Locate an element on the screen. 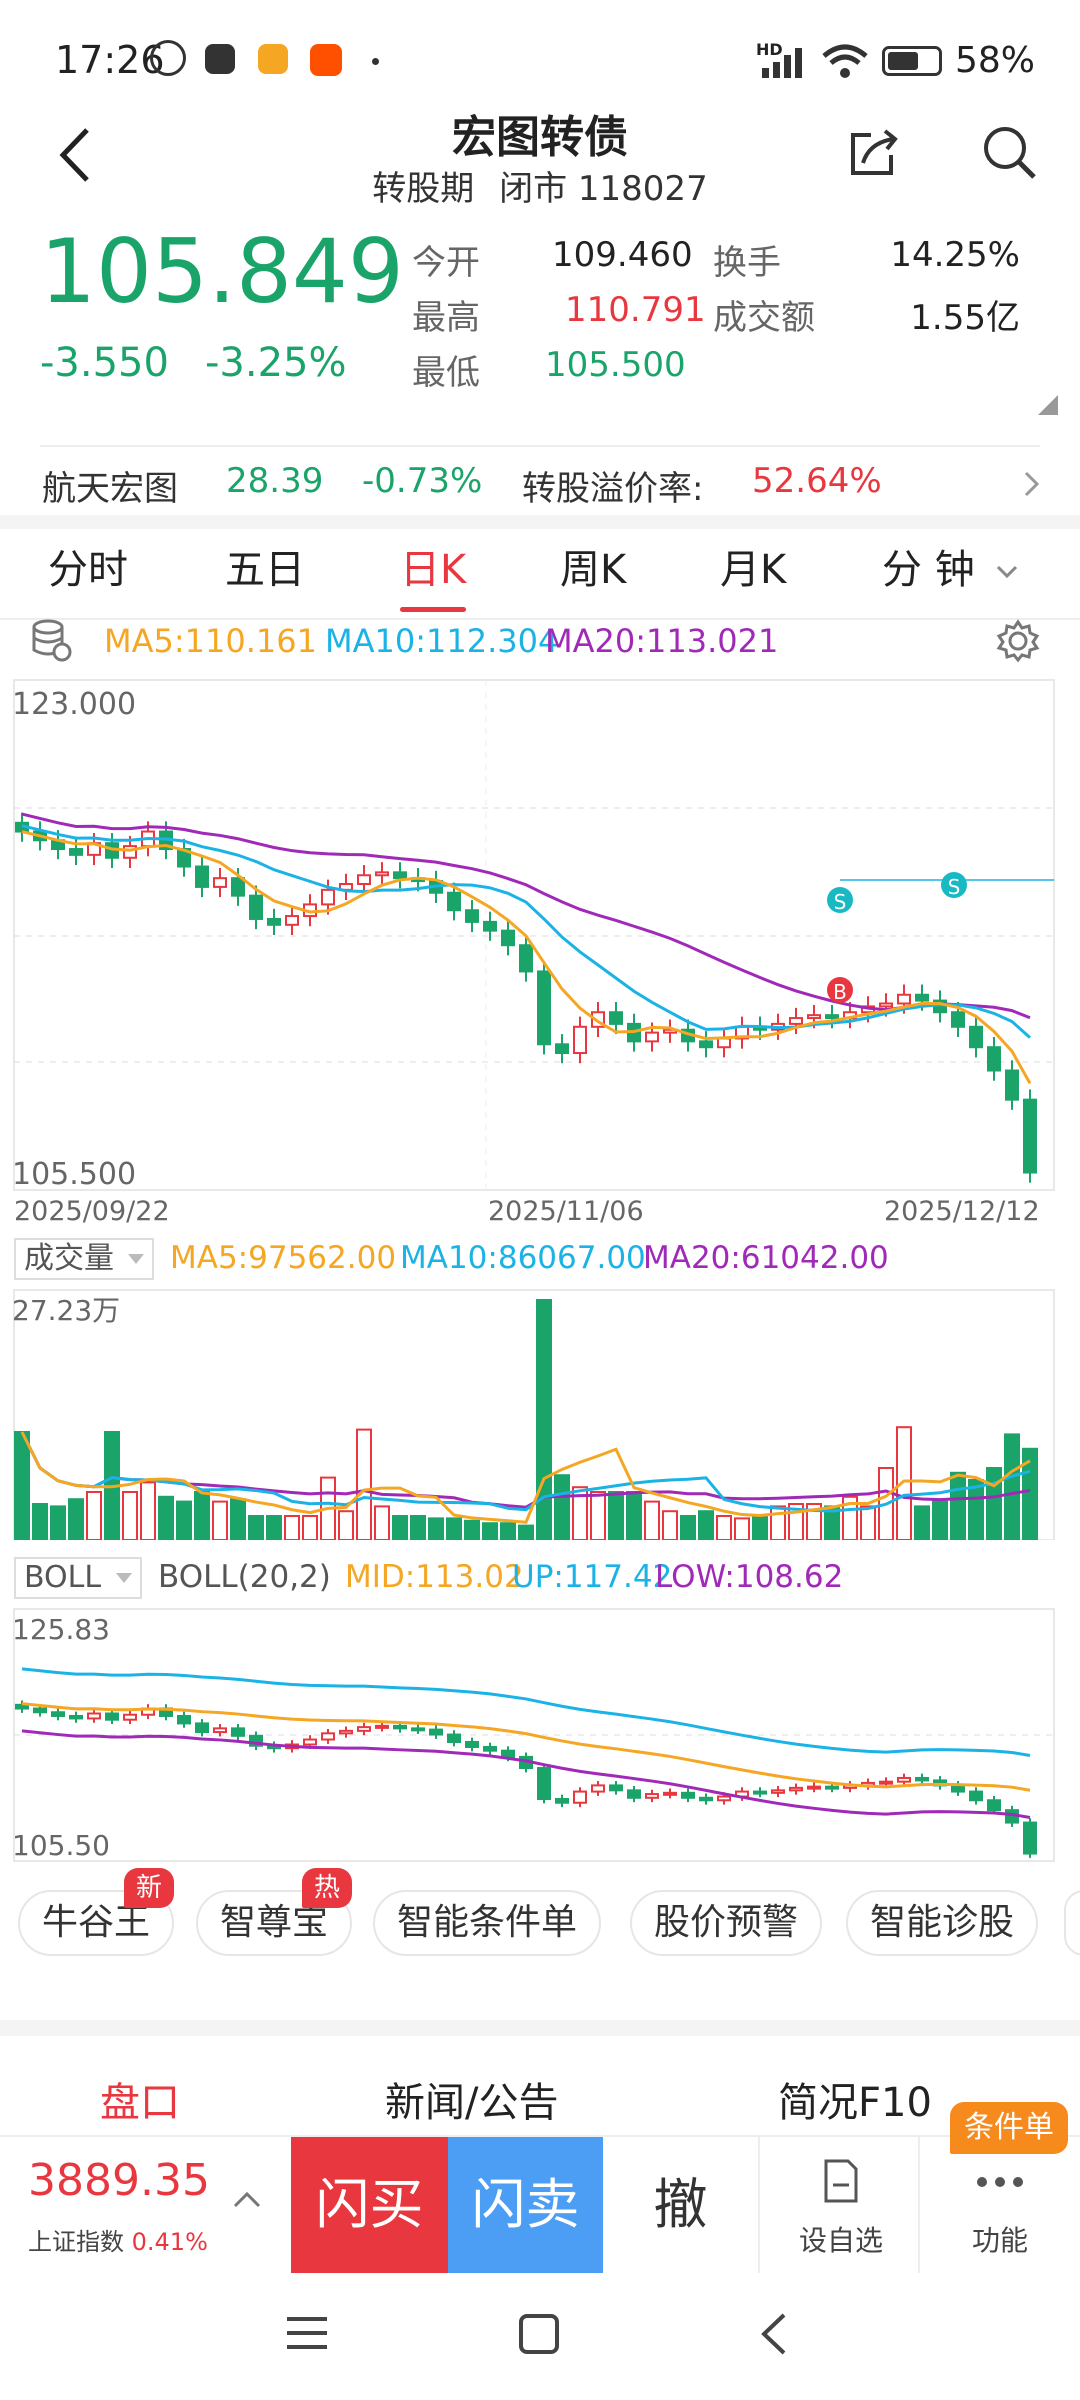  more-notifications-icon is located at coordinates (375, 61).